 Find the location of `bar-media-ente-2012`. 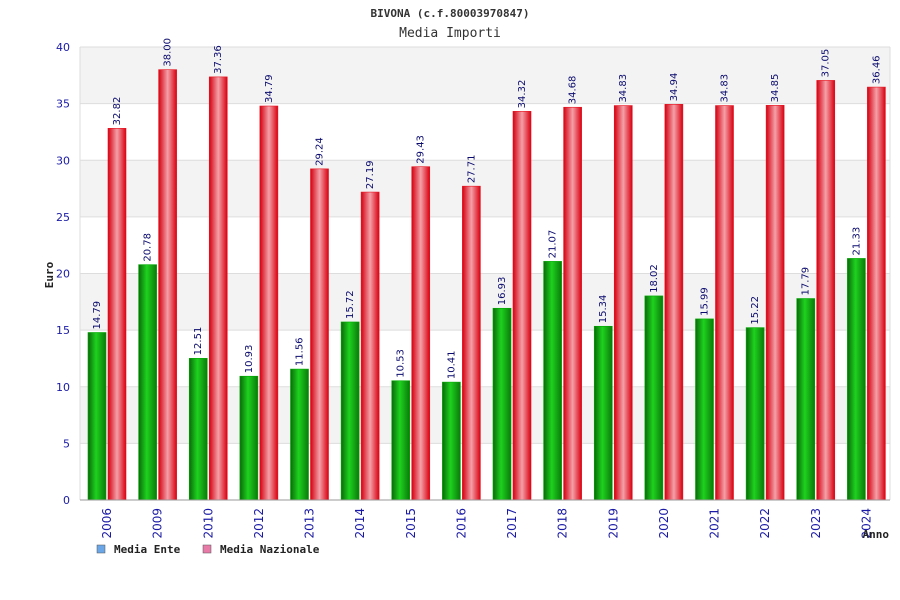

bar-media-ente-2012 is located at coordinates (249, 438).